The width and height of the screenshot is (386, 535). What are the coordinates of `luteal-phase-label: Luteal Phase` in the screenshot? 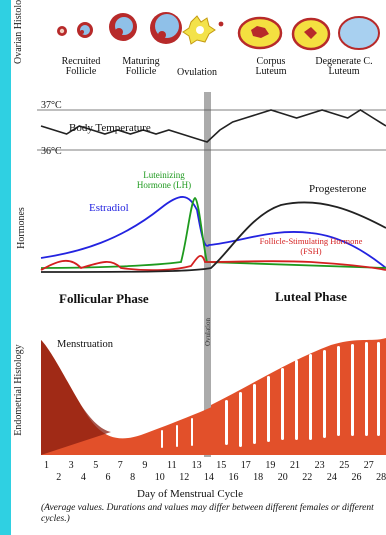 It's located at (311, 296).